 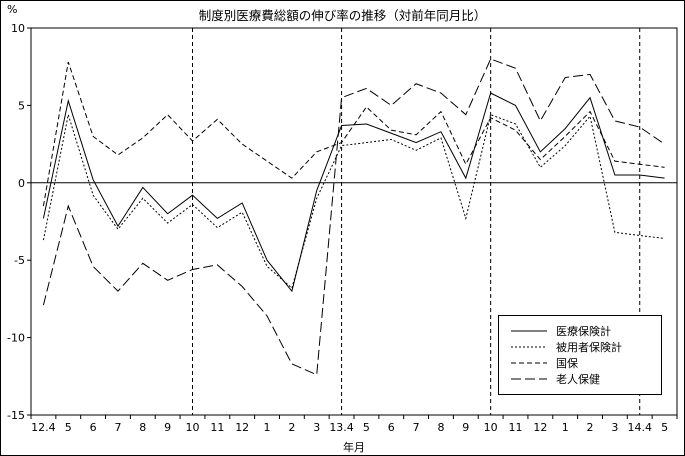 What do you see at coordinates (21, 105) in the screenshot?
I see `y-tick-label: 5` at bounding box center [21, 105].